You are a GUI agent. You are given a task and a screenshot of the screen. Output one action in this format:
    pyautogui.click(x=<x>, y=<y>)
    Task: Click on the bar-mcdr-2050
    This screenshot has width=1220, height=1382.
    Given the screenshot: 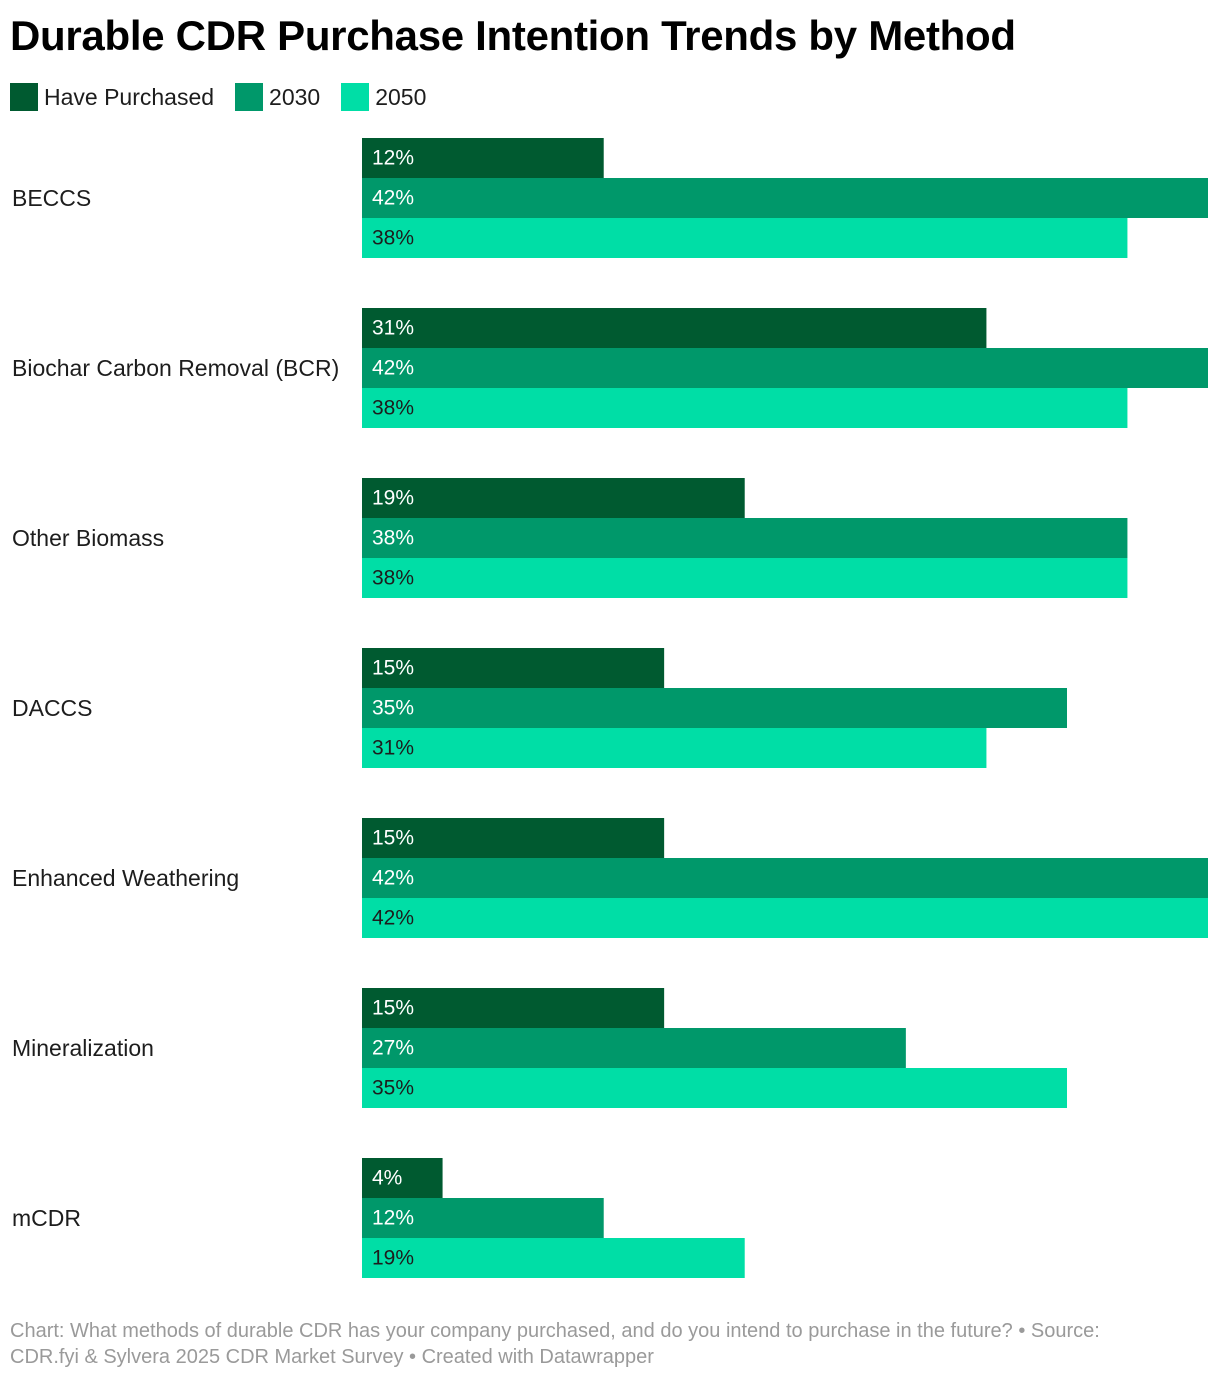 What is the action you would take?
    pyautogui.click(x=553, y=1258)
    